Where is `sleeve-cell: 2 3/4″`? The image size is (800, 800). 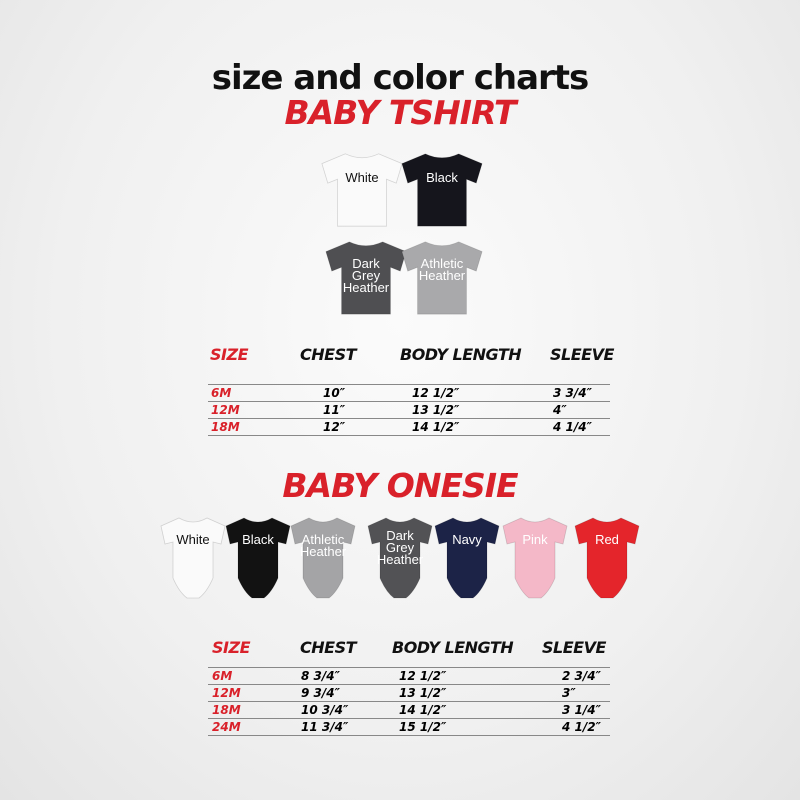
sleeve-cell: 2 3/4″ is located at coordinates (581, 676).